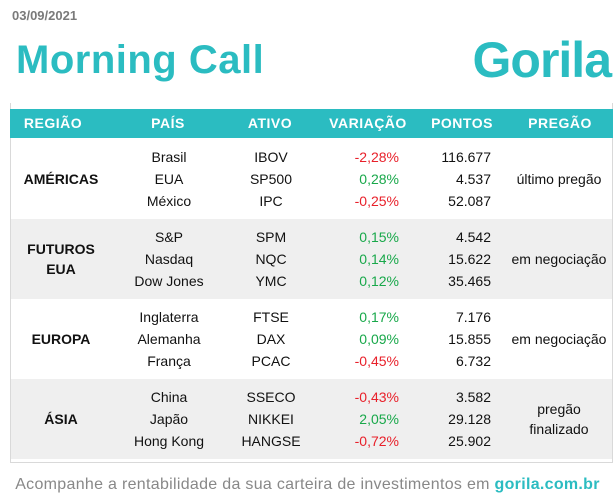  I want to click on change-cell: -0,45%, so click(376, 361).